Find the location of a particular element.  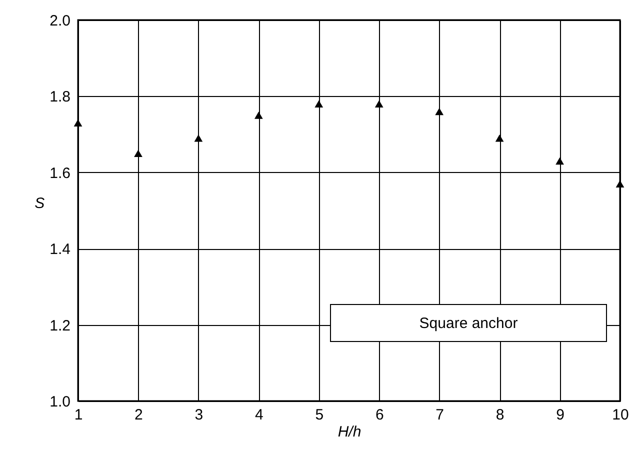

x-tick-label: 3 is located at coordinates (199, 415).